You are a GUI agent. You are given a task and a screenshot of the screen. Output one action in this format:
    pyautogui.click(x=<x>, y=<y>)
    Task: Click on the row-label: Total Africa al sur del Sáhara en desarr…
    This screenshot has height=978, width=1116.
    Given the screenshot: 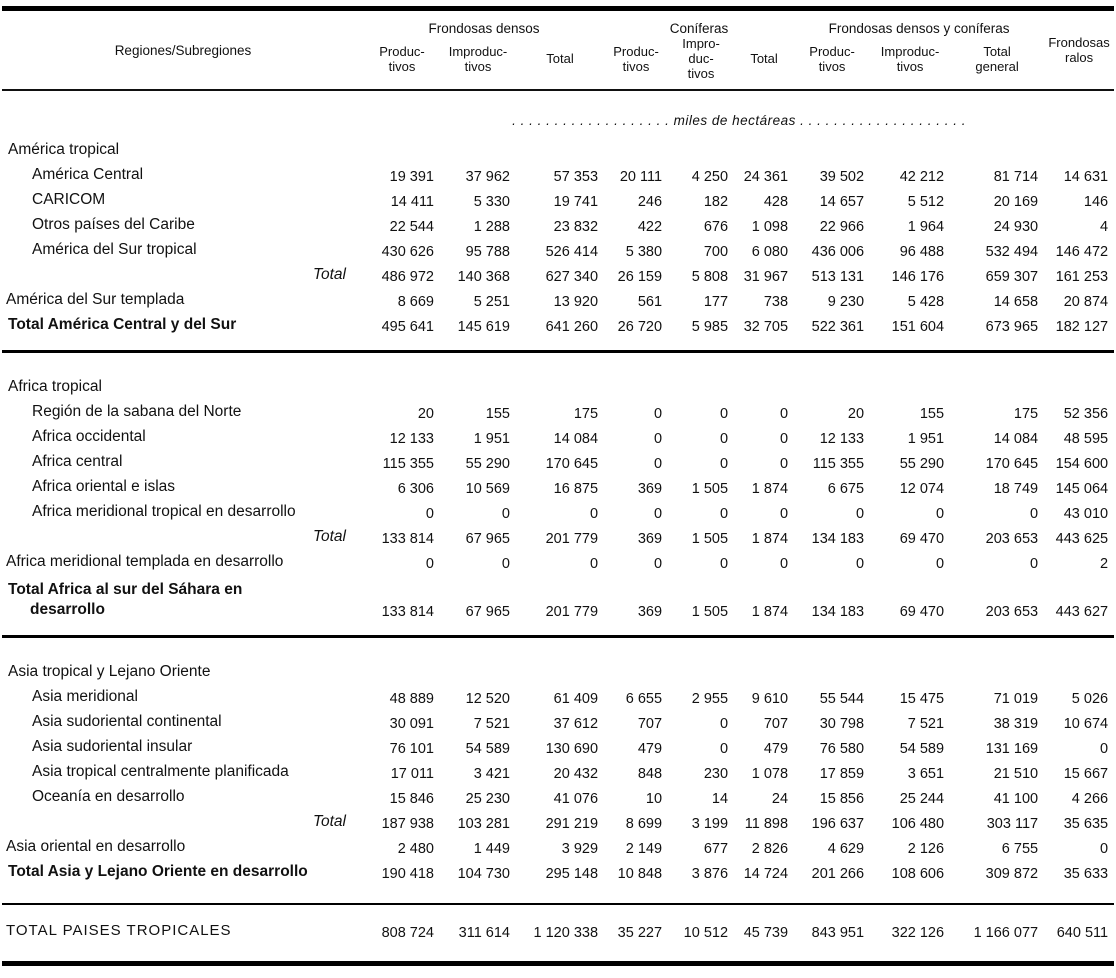 What is the action you would take?
    pyautogui.click(x=125, y=599)
    